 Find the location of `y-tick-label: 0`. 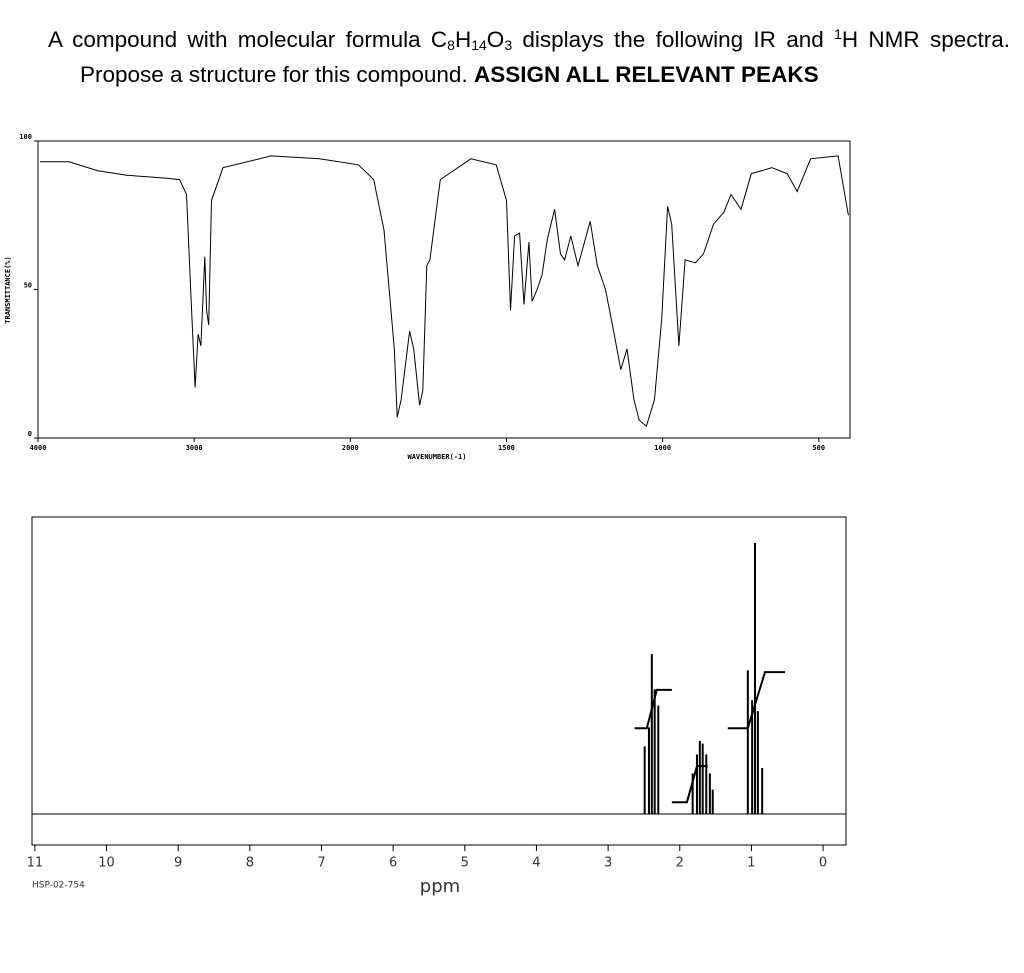

y-tick-label: 0 is located at coordinates (30, 434).